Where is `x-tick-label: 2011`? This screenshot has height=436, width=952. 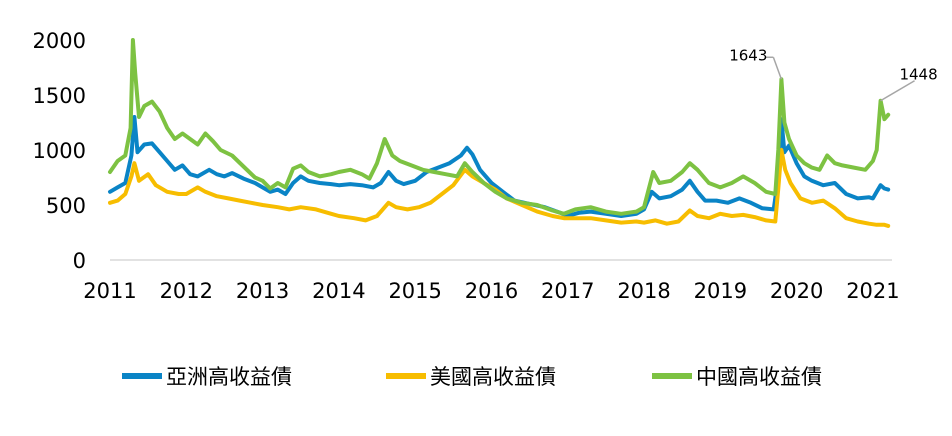 x-tick-label: 2011 is located at coordinates (109, 291).